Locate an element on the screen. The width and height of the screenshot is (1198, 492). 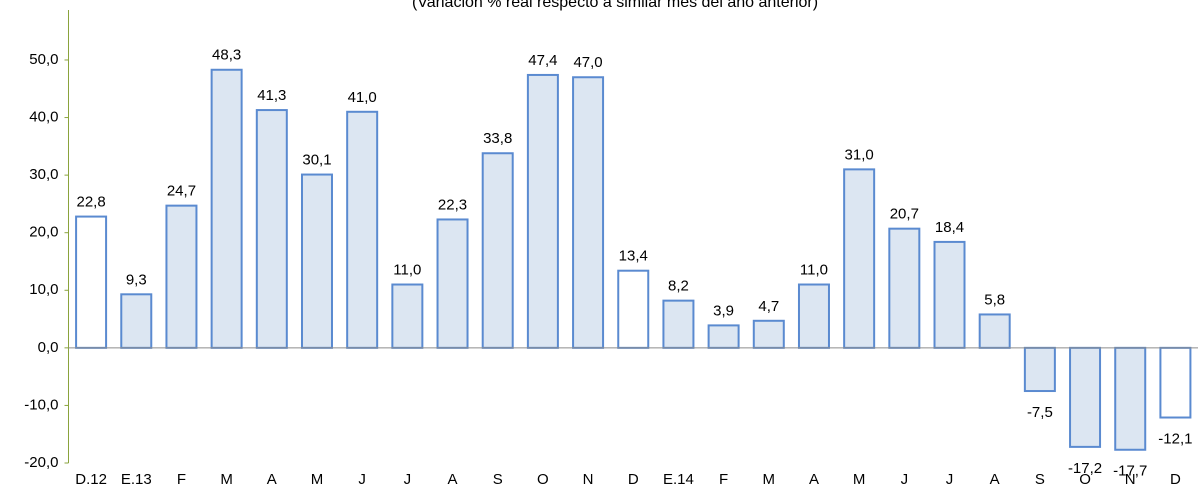
value-label: 47,0 is located at coordinates (587, 62).